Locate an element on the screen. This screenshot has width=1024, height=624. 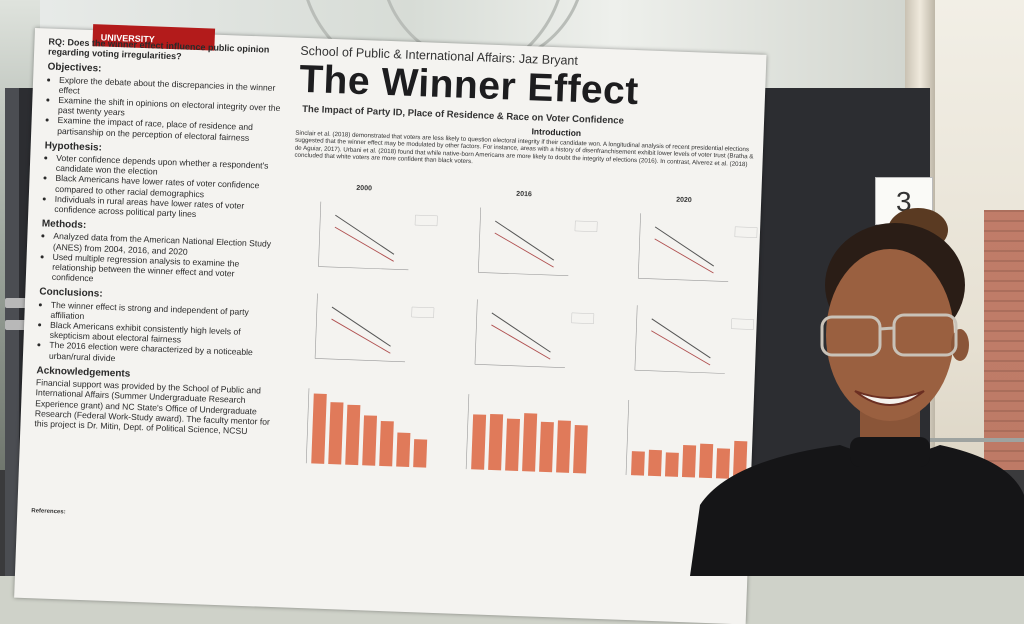
black-turtleneck is located at coordinates (857, 510).